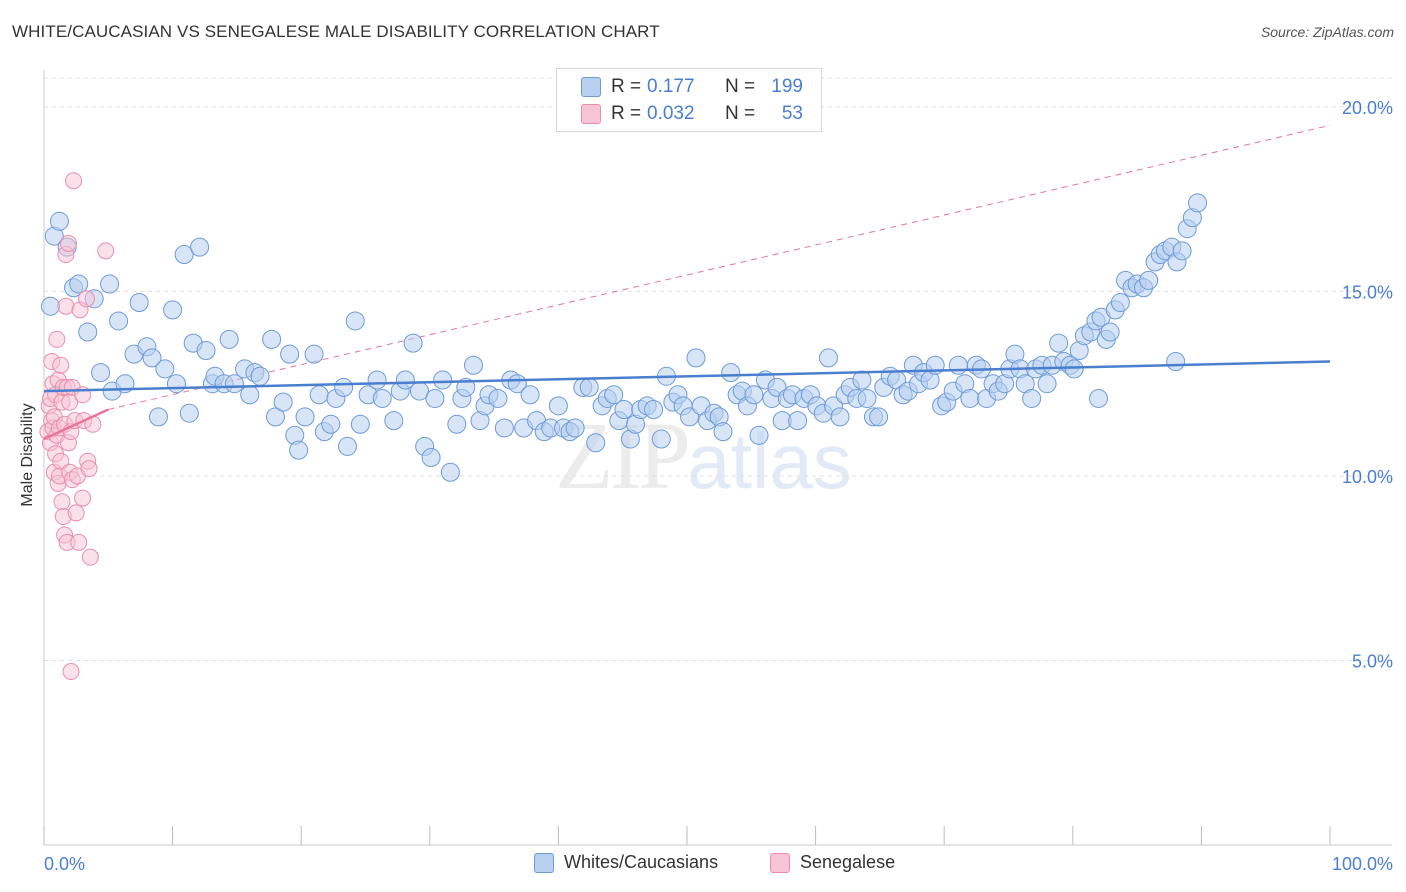 This screenshot has height=892, width=1406. What do you see at coordinates (792, 113) in the screenshot?
I see `n-value: 53` at bounding box center [792, 113].